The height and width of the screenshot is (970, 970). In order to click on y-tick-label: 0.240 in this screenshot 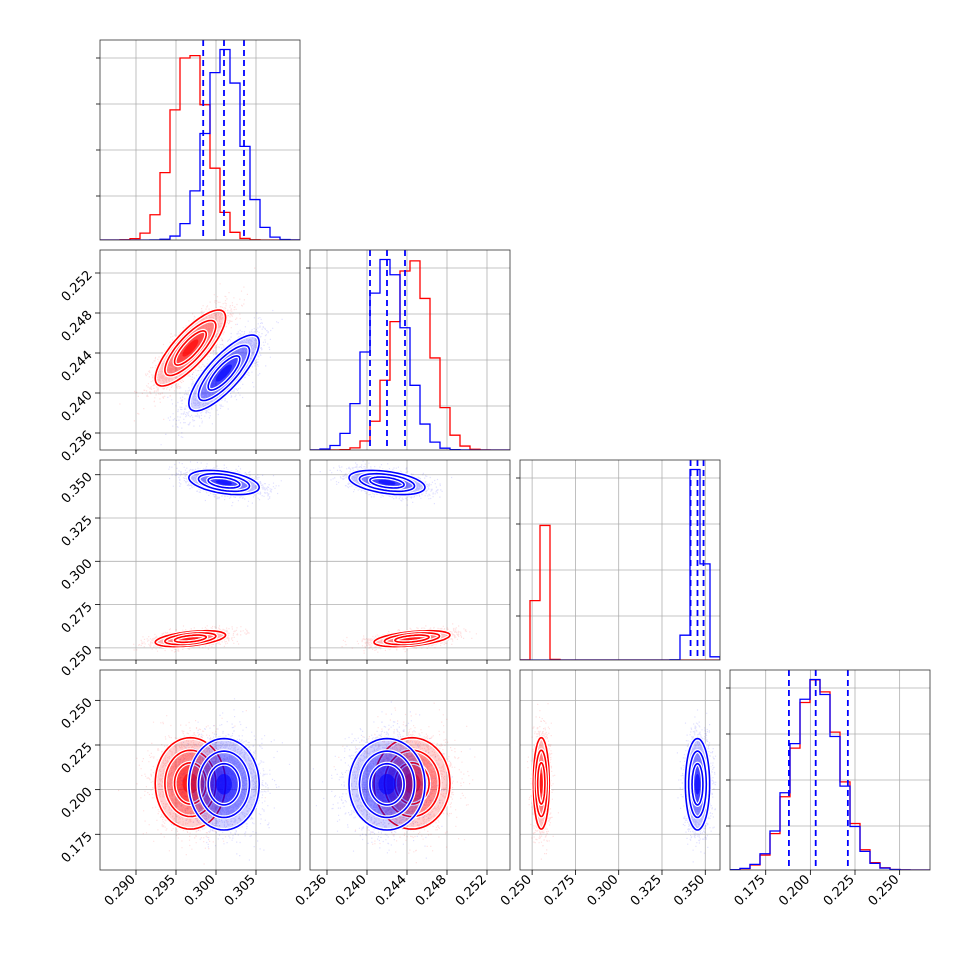, I will do `click(77, 406)`.